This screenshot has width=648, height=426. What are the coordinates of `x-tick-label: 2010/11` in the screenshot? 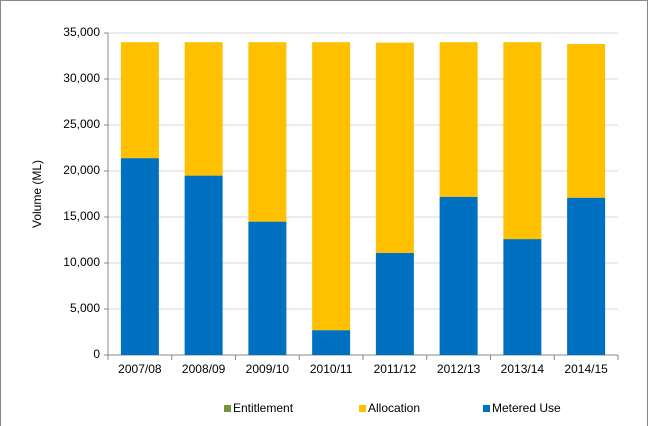 It's located at (331, 369).